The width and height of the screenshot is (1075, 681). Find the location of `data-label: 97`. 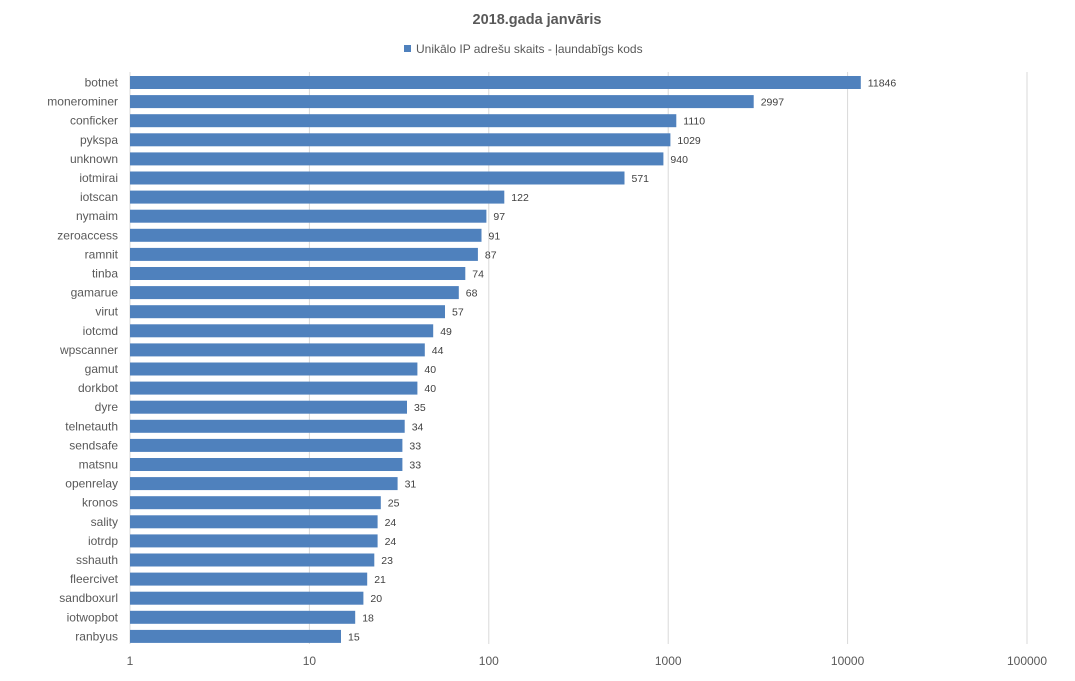

data-label: 97 is located at coordinates (499, 217).